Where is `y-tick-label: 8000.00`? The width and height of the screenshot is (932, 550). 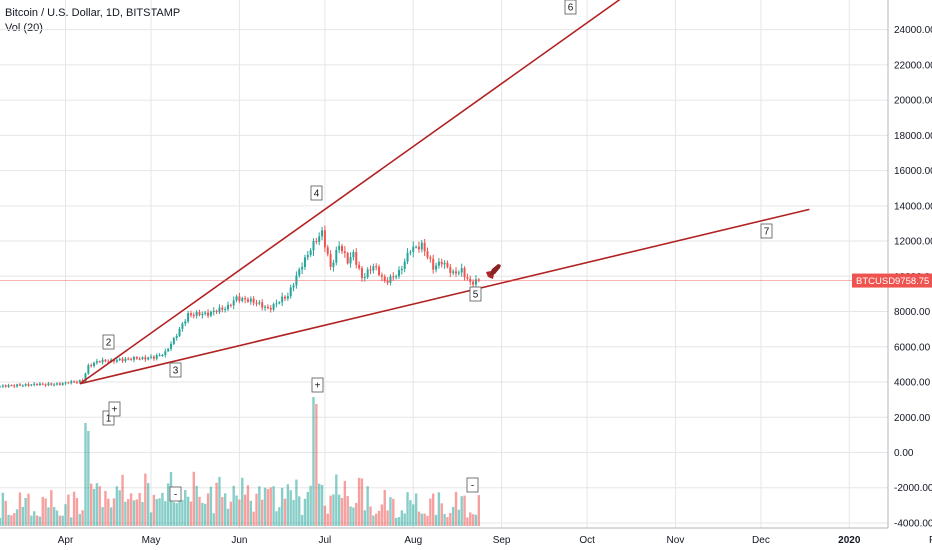
y-tick-label: 8000.00 is located at coordinates (912, 312).